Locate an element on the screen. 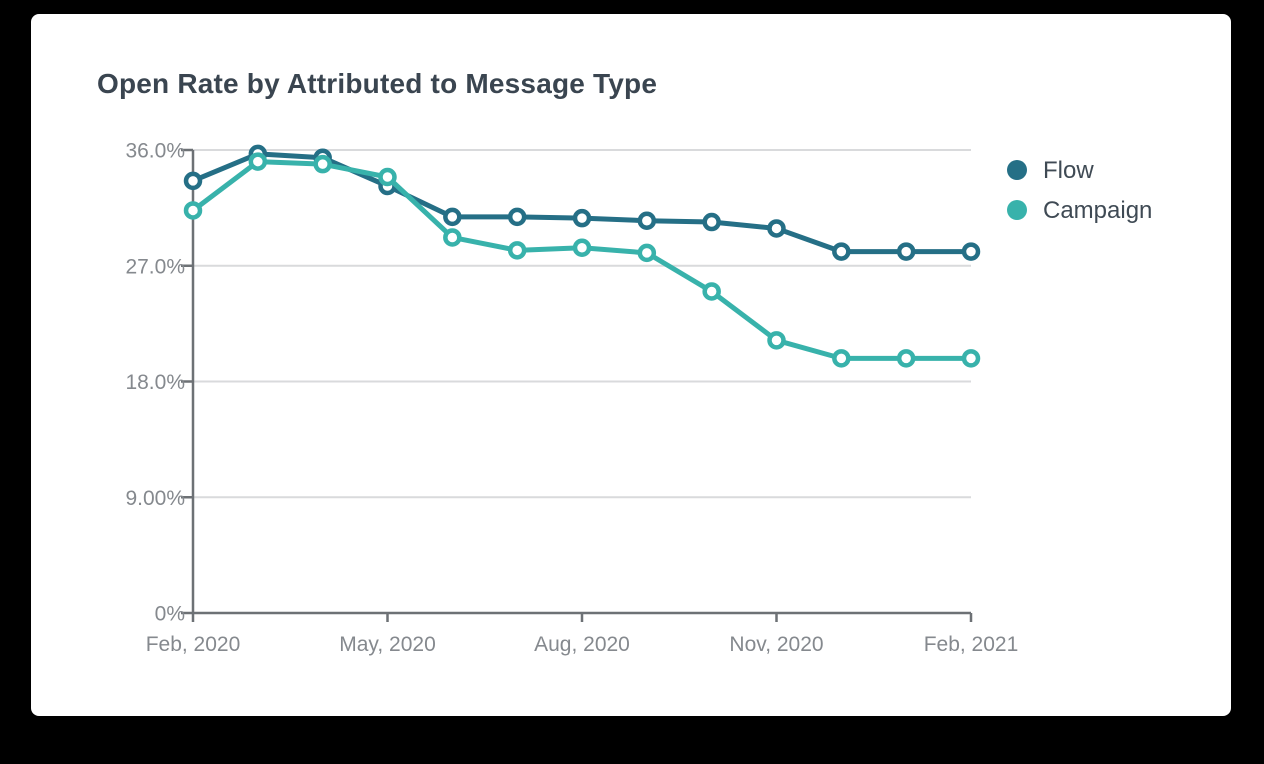  legend-item-campaign: Campaign is located at coordinates (1079, 210).